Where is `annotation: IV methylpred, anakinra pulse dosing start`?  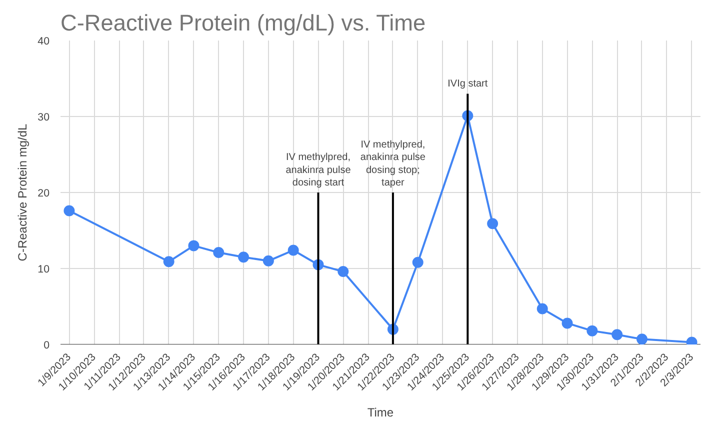
annotation: IV methylpred, anakinra pulse dosing start is located at coordinates (319, 170).